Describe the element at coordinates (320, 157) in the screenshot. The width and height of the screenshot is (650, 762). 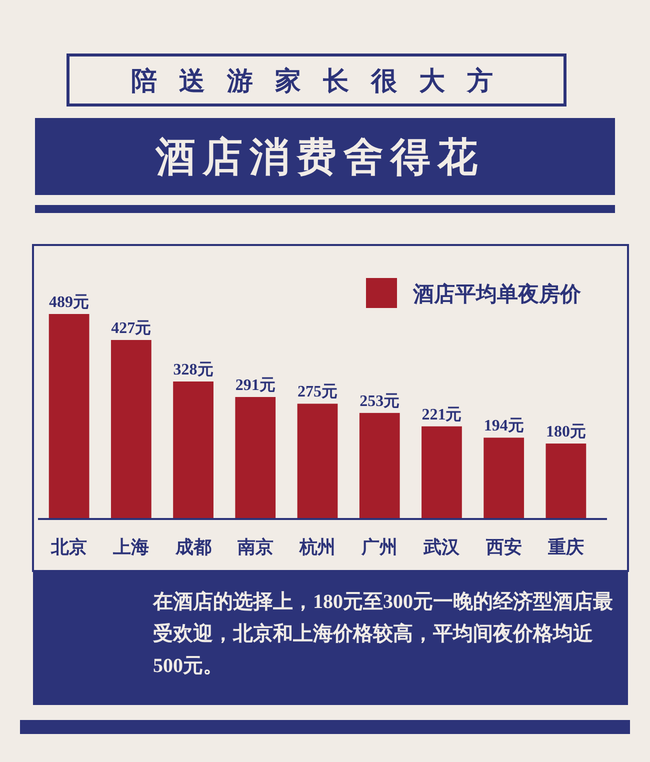
I see `subtitle: 酒店消费舍得花` at that location.